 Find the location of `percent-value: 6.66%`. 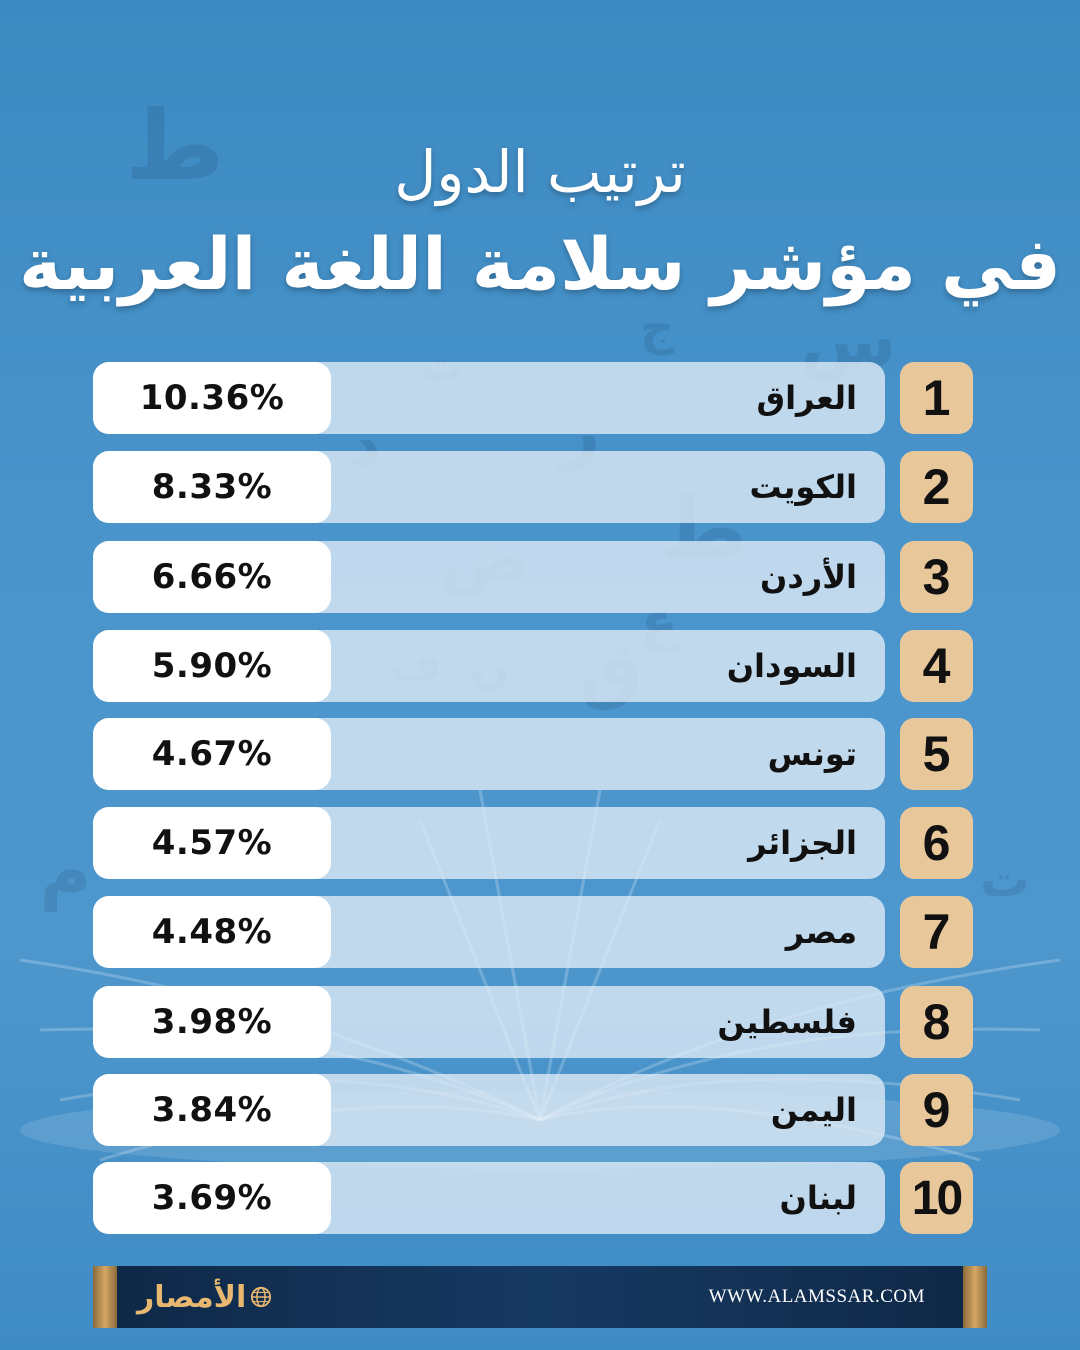

percent-value: 6.66% is located at coordinates (212, 577).